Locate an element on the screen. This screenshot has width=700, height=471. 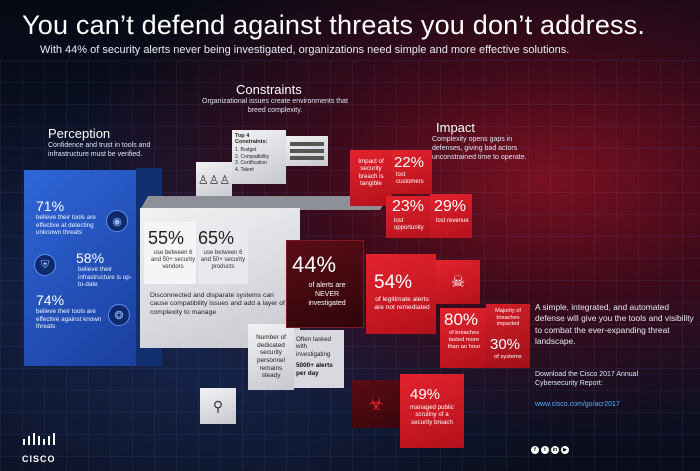
constraints-title: Constraints is located at coordinates (269, 89).